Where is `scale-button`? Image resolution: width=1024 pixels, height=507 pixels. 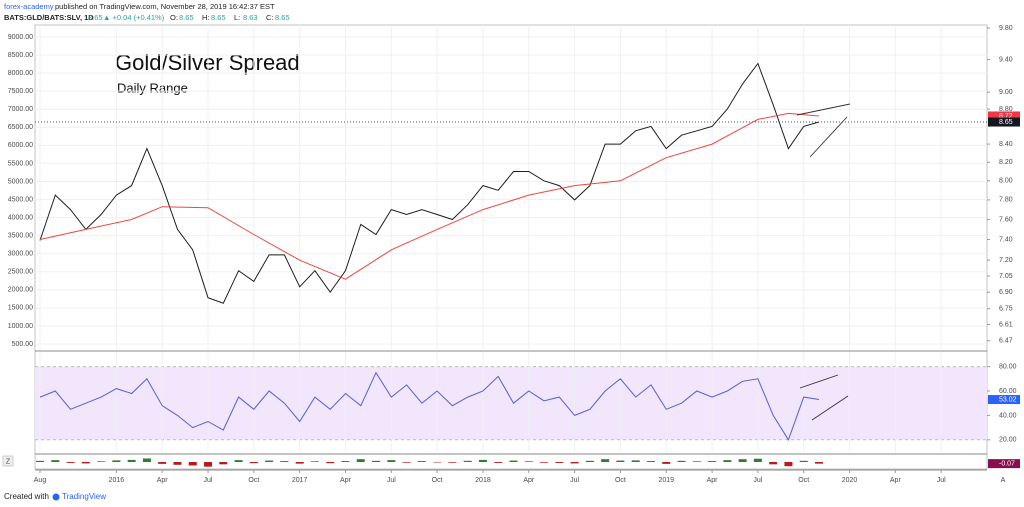 scale-button is located at coordinates (8, 461).